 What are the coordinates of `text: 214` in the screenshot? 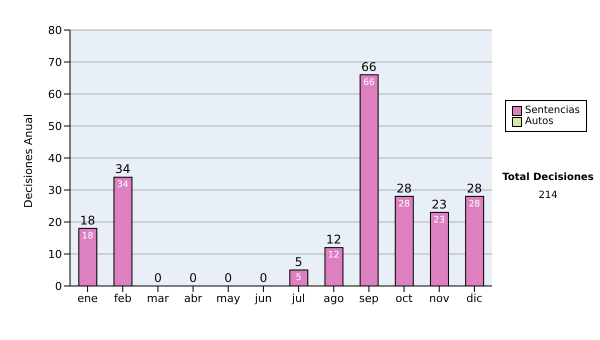 It's located at (548, 195).